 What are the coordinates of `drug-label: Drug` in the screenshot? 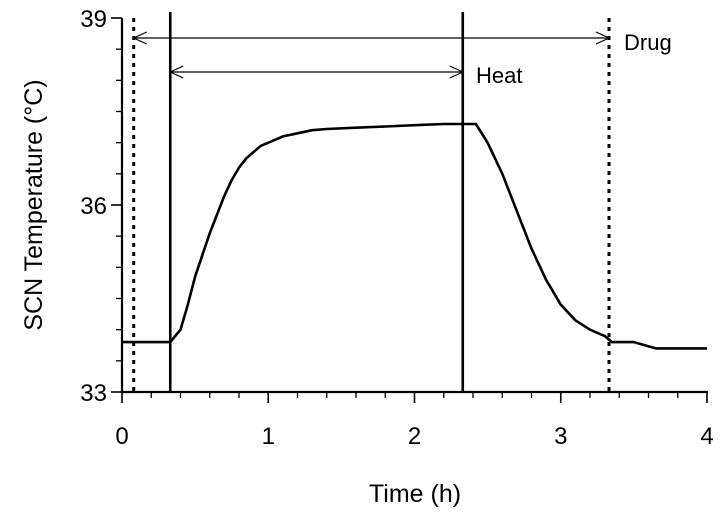 It's located at (648, 42).